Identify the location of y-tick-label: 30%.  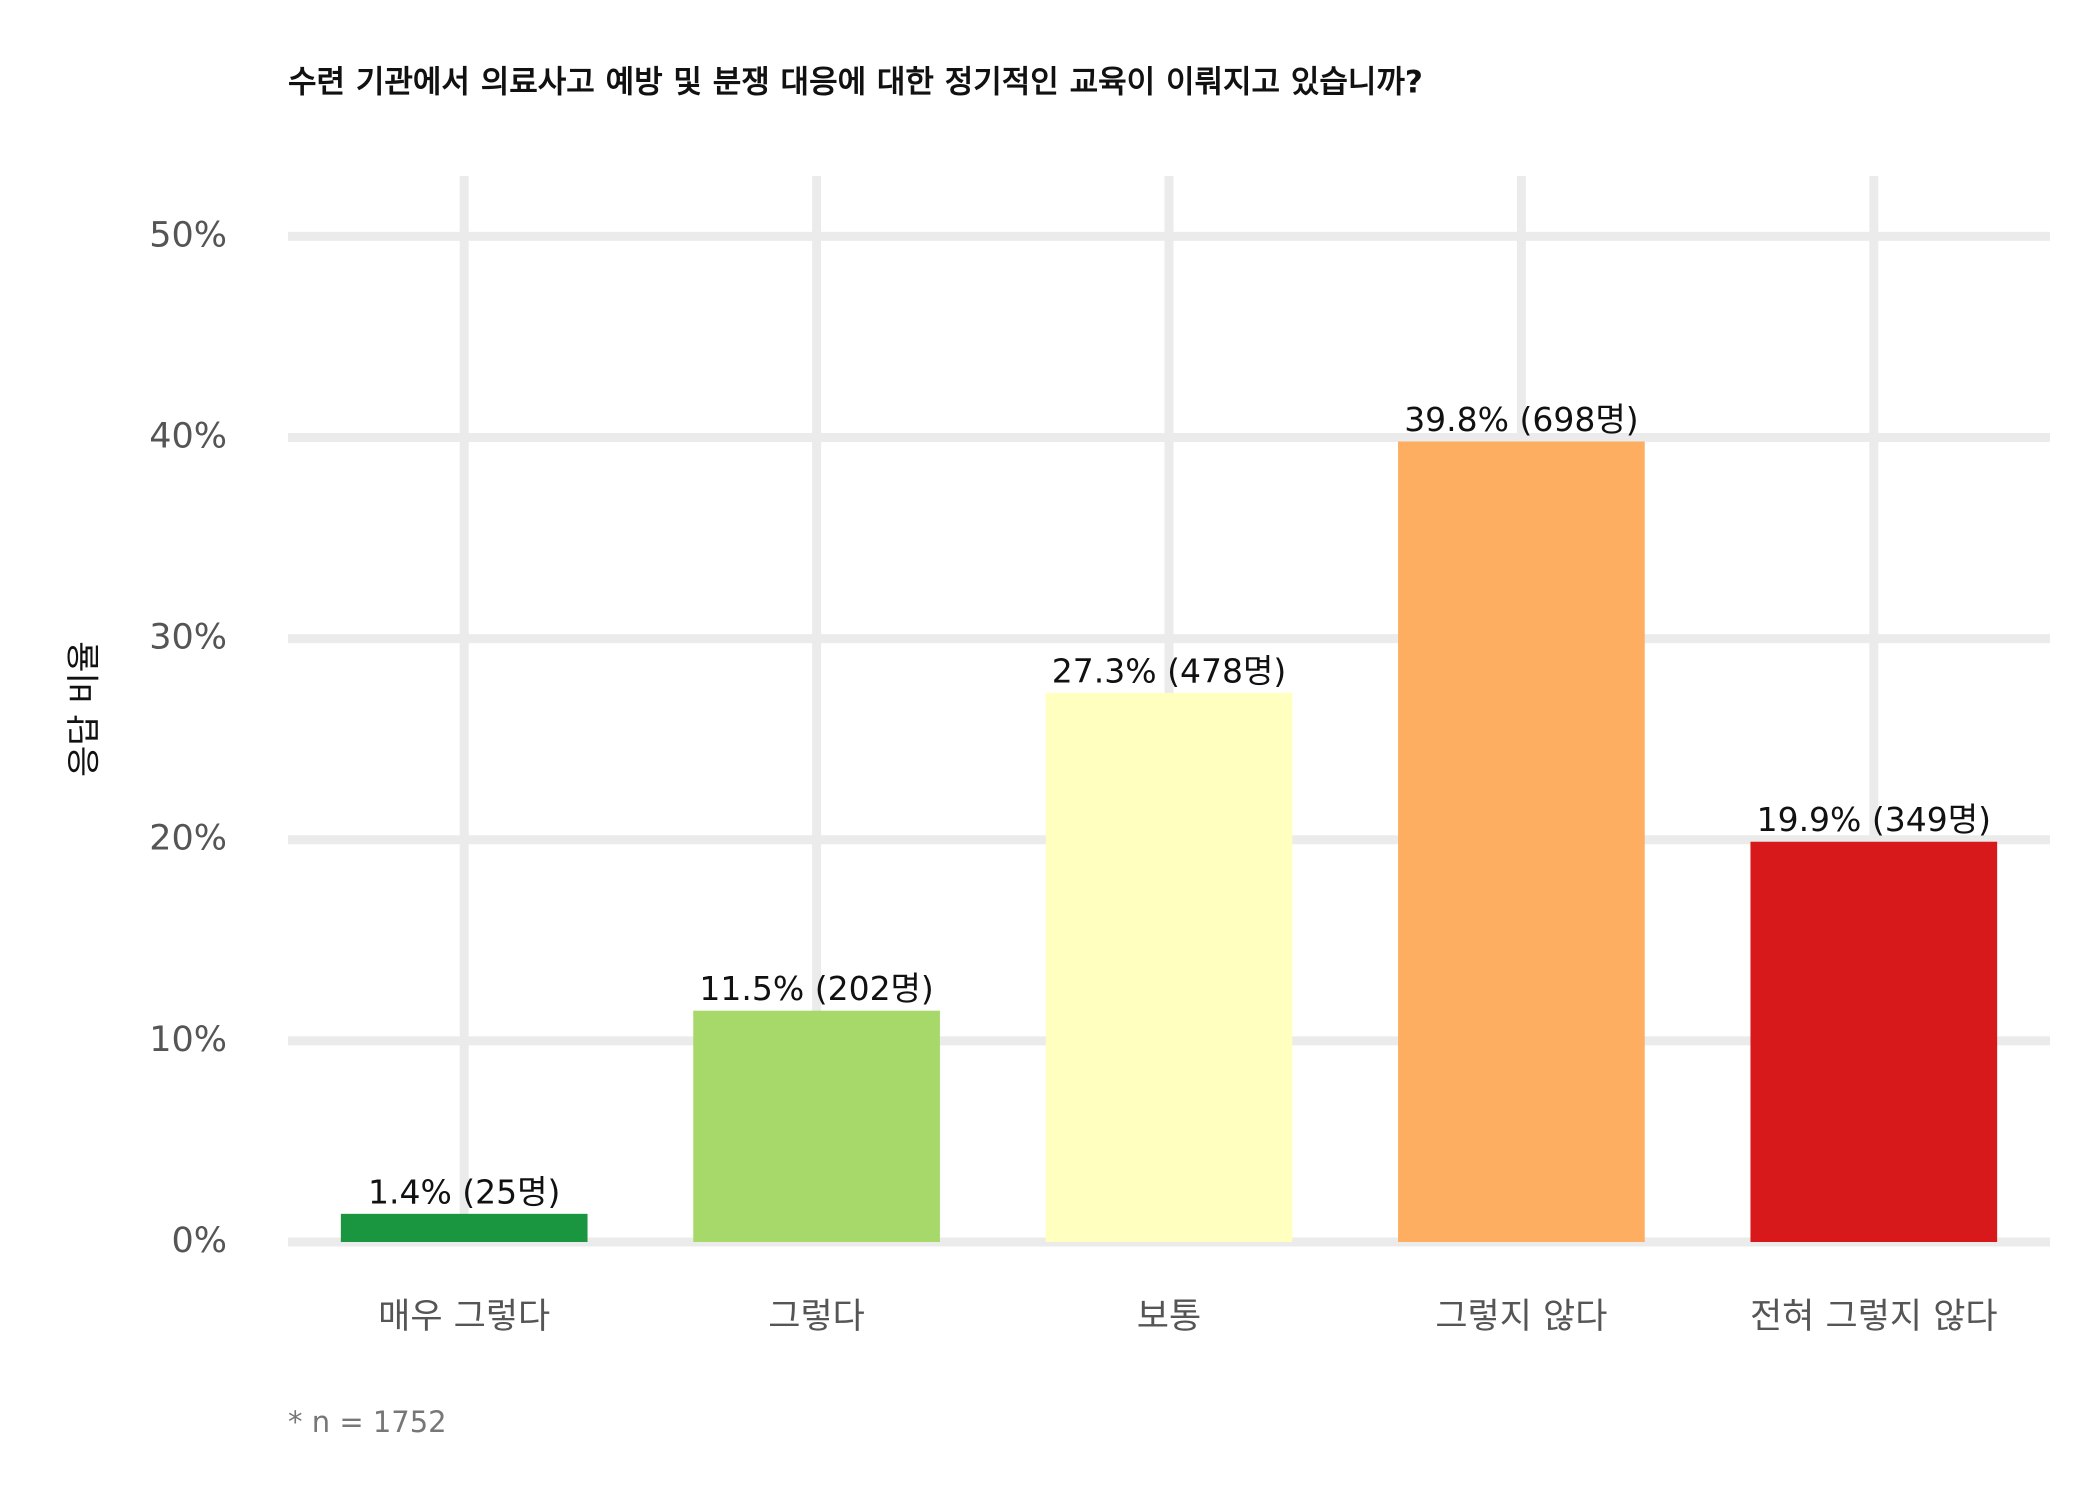
(188, 638).